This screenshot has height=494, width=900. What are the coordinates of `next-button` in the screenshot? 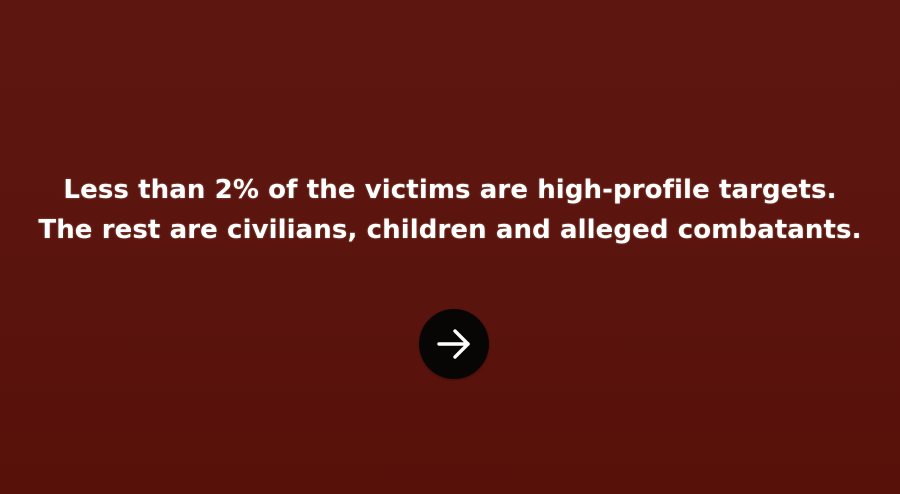 It's located at (454, 344).